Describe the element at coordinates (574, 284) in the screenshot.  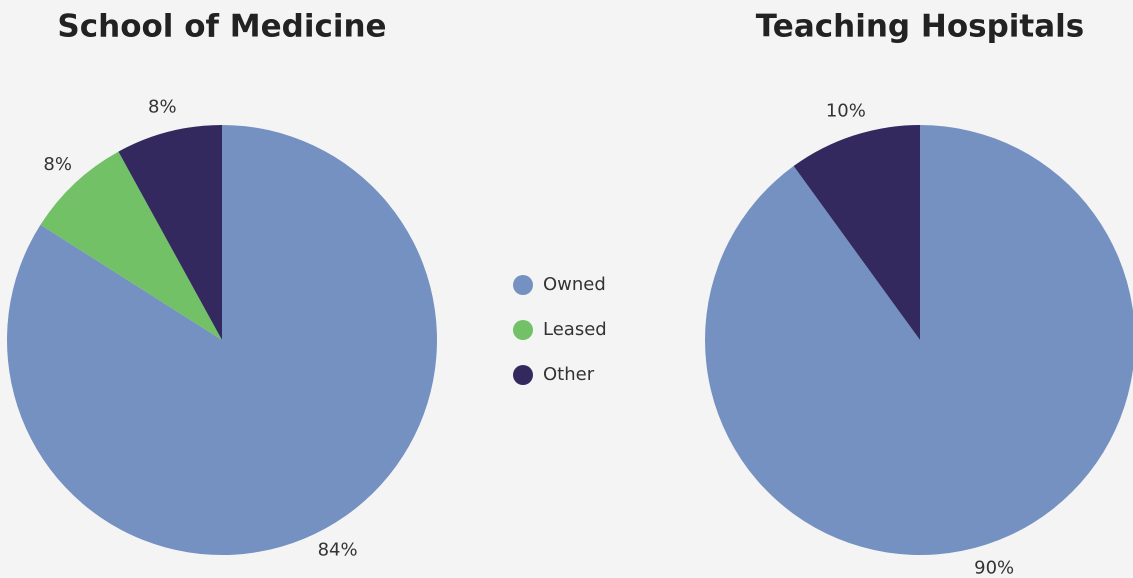
I see `legend-label: Owned` at that location.